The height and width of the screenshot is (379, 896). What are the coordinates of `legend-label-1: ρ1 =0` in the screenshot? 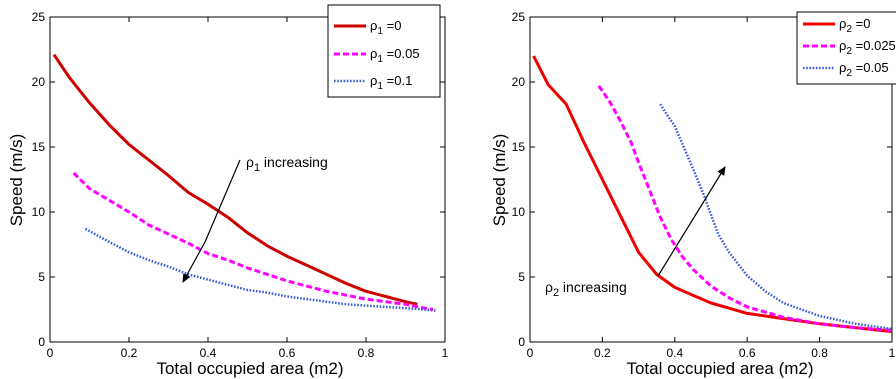 It's located at (385, 27).